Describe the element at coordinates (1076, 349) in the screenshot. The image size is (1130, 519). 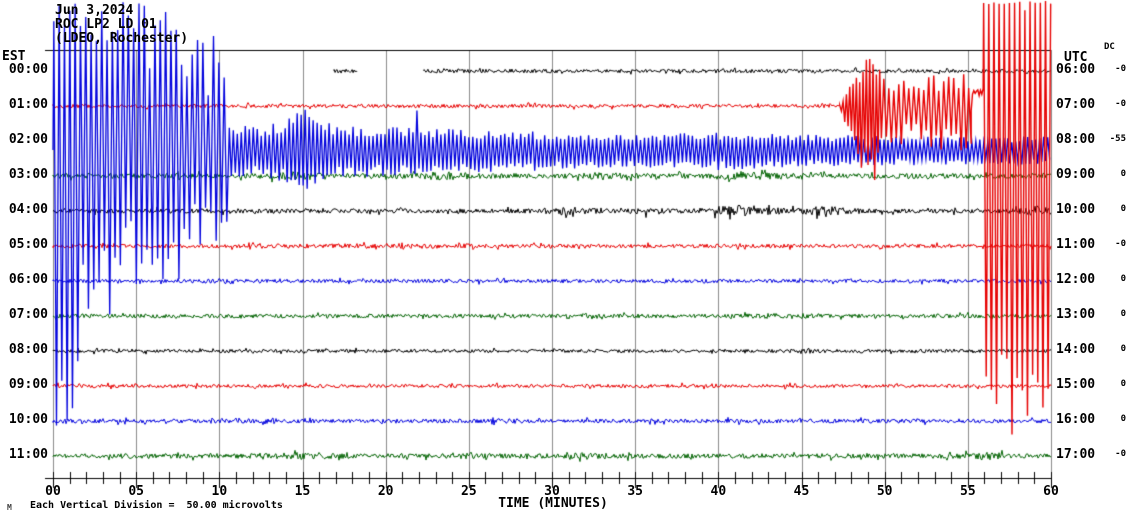
I see `right-time-label: 14:00` at that location.